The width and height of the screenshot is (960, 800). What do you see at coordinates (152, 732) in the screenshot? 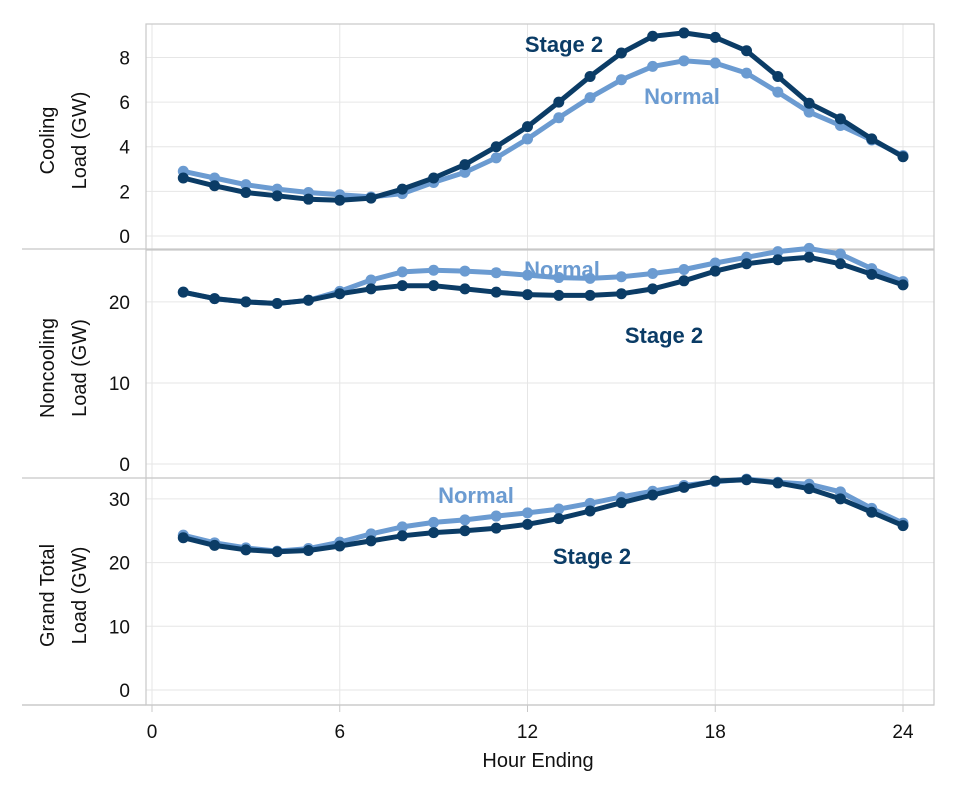
I see `x-tick-label: 0` at bounding box center [152, 732].